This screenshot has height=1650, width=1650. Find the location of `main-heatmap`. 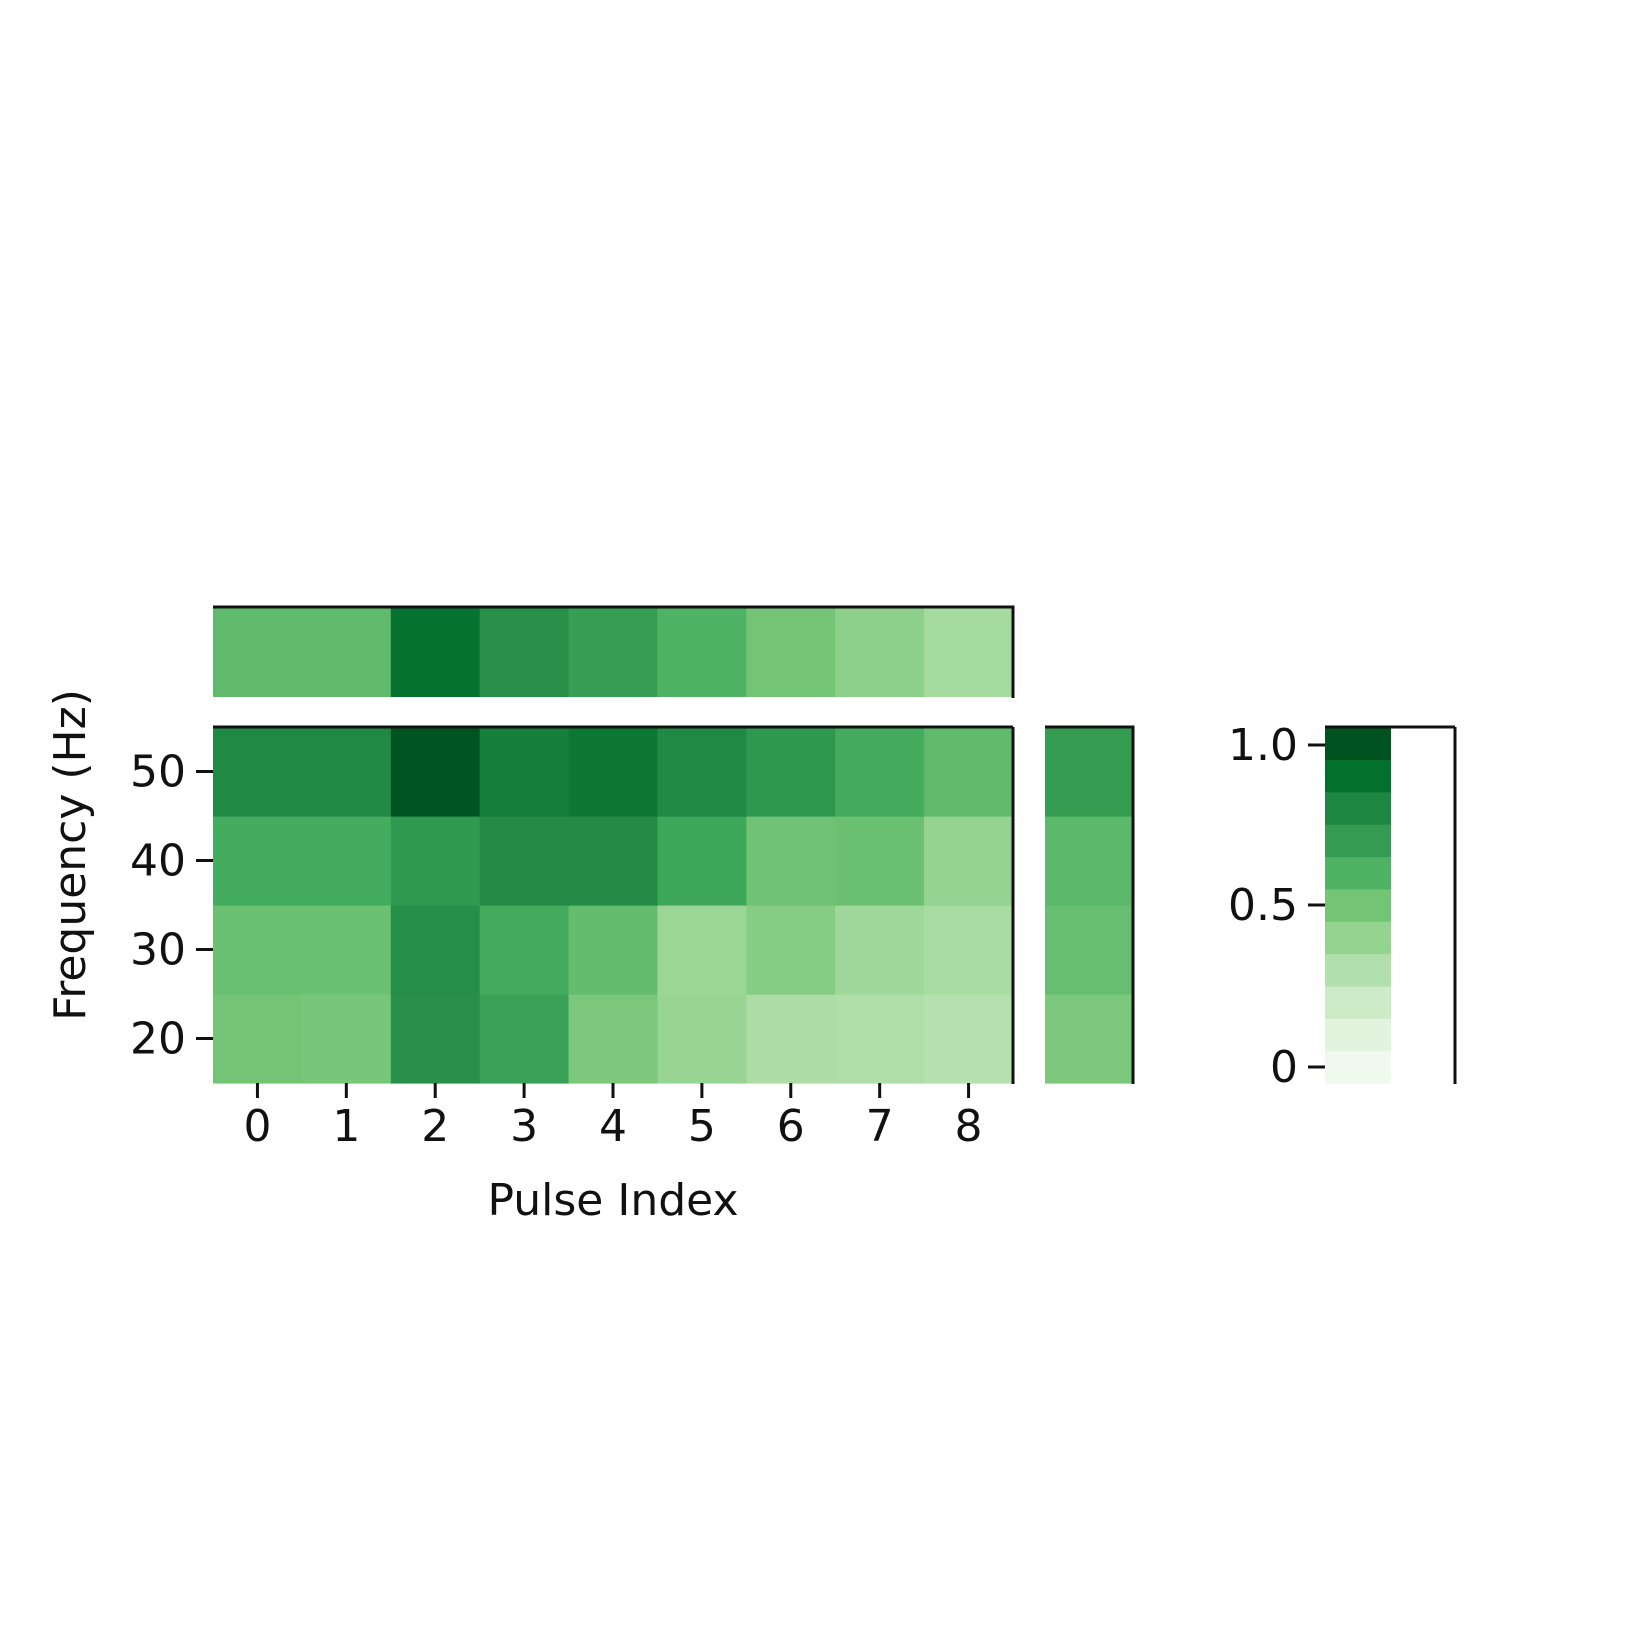

main-heatmap is located at coordinates (613, 905).